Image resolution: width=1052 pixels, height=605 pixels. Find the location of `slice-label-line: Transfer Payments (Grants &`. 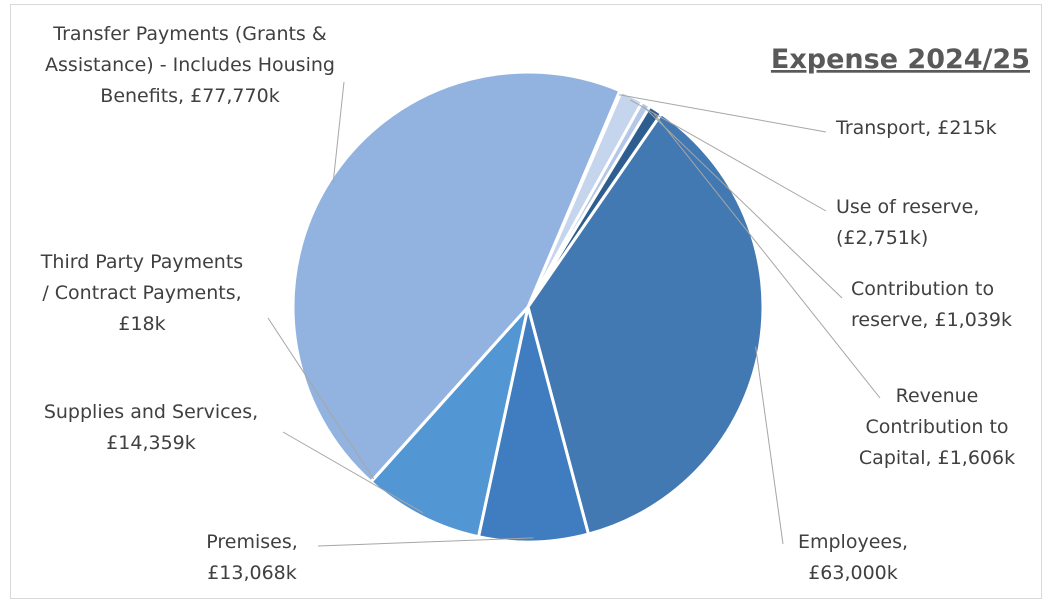

slice-label-line: Transfer Payments (Grants & is located at coordinates (189, 34).